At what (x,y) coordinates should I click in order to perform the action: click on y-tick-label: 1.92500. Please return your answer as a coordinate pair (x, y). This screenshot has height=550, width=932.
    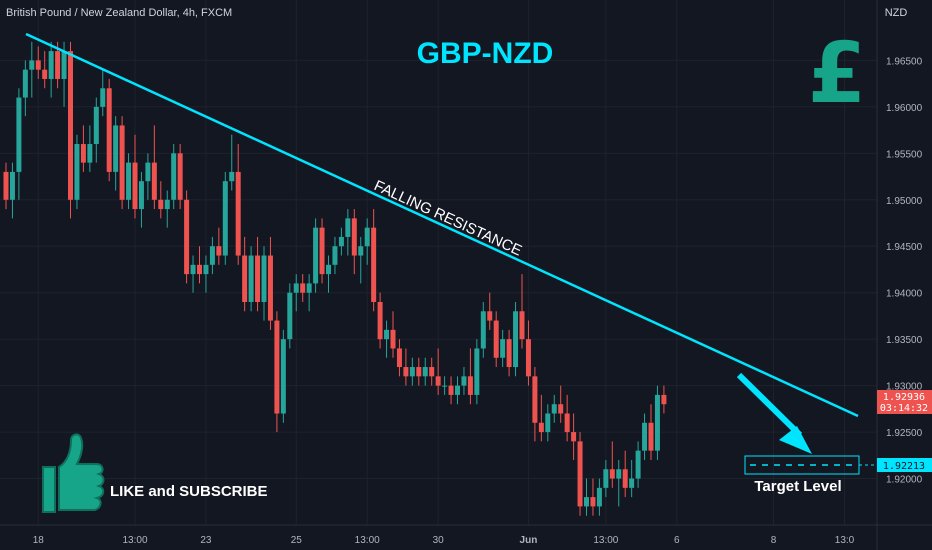
    Looking at the image, I should click on (904, 433).